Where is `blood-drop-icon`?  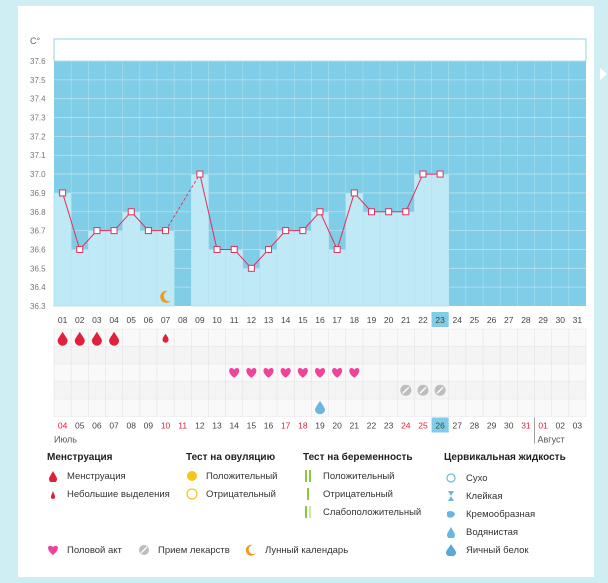 blood-drop-icon is located at coordinates (62, 338).